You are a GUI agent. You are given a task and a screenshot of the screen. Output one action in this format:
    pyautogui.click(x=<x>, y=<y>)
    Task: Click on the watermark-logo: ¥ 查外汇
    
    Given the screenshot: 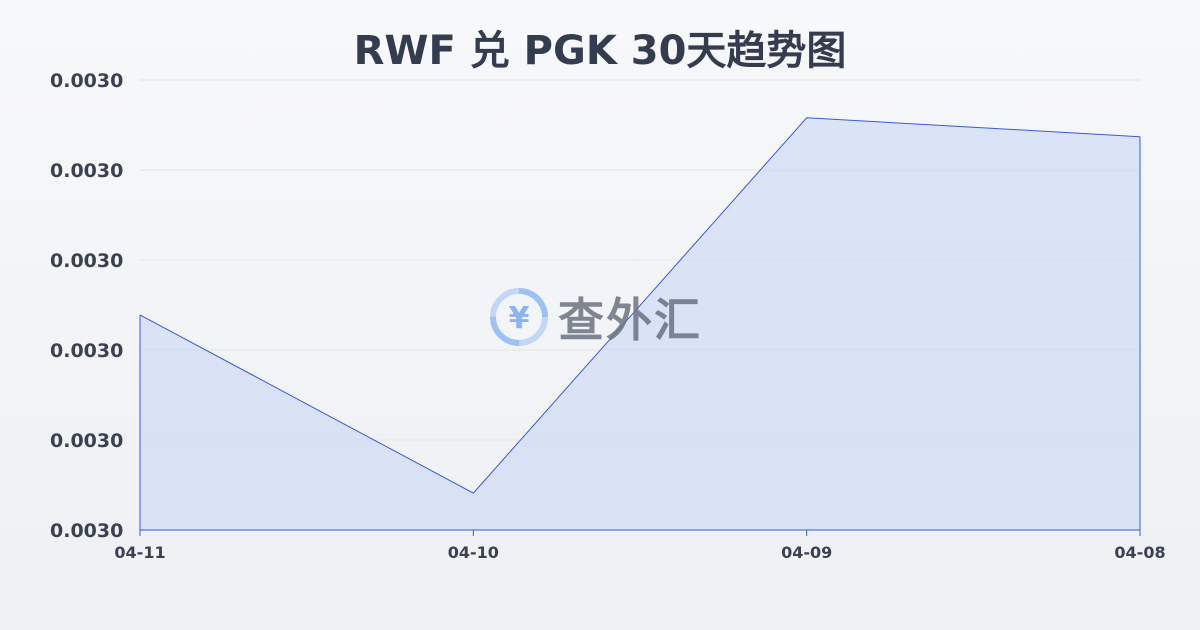 What is the action you would take?
    pyautogui.click(x=595, y=317)
    